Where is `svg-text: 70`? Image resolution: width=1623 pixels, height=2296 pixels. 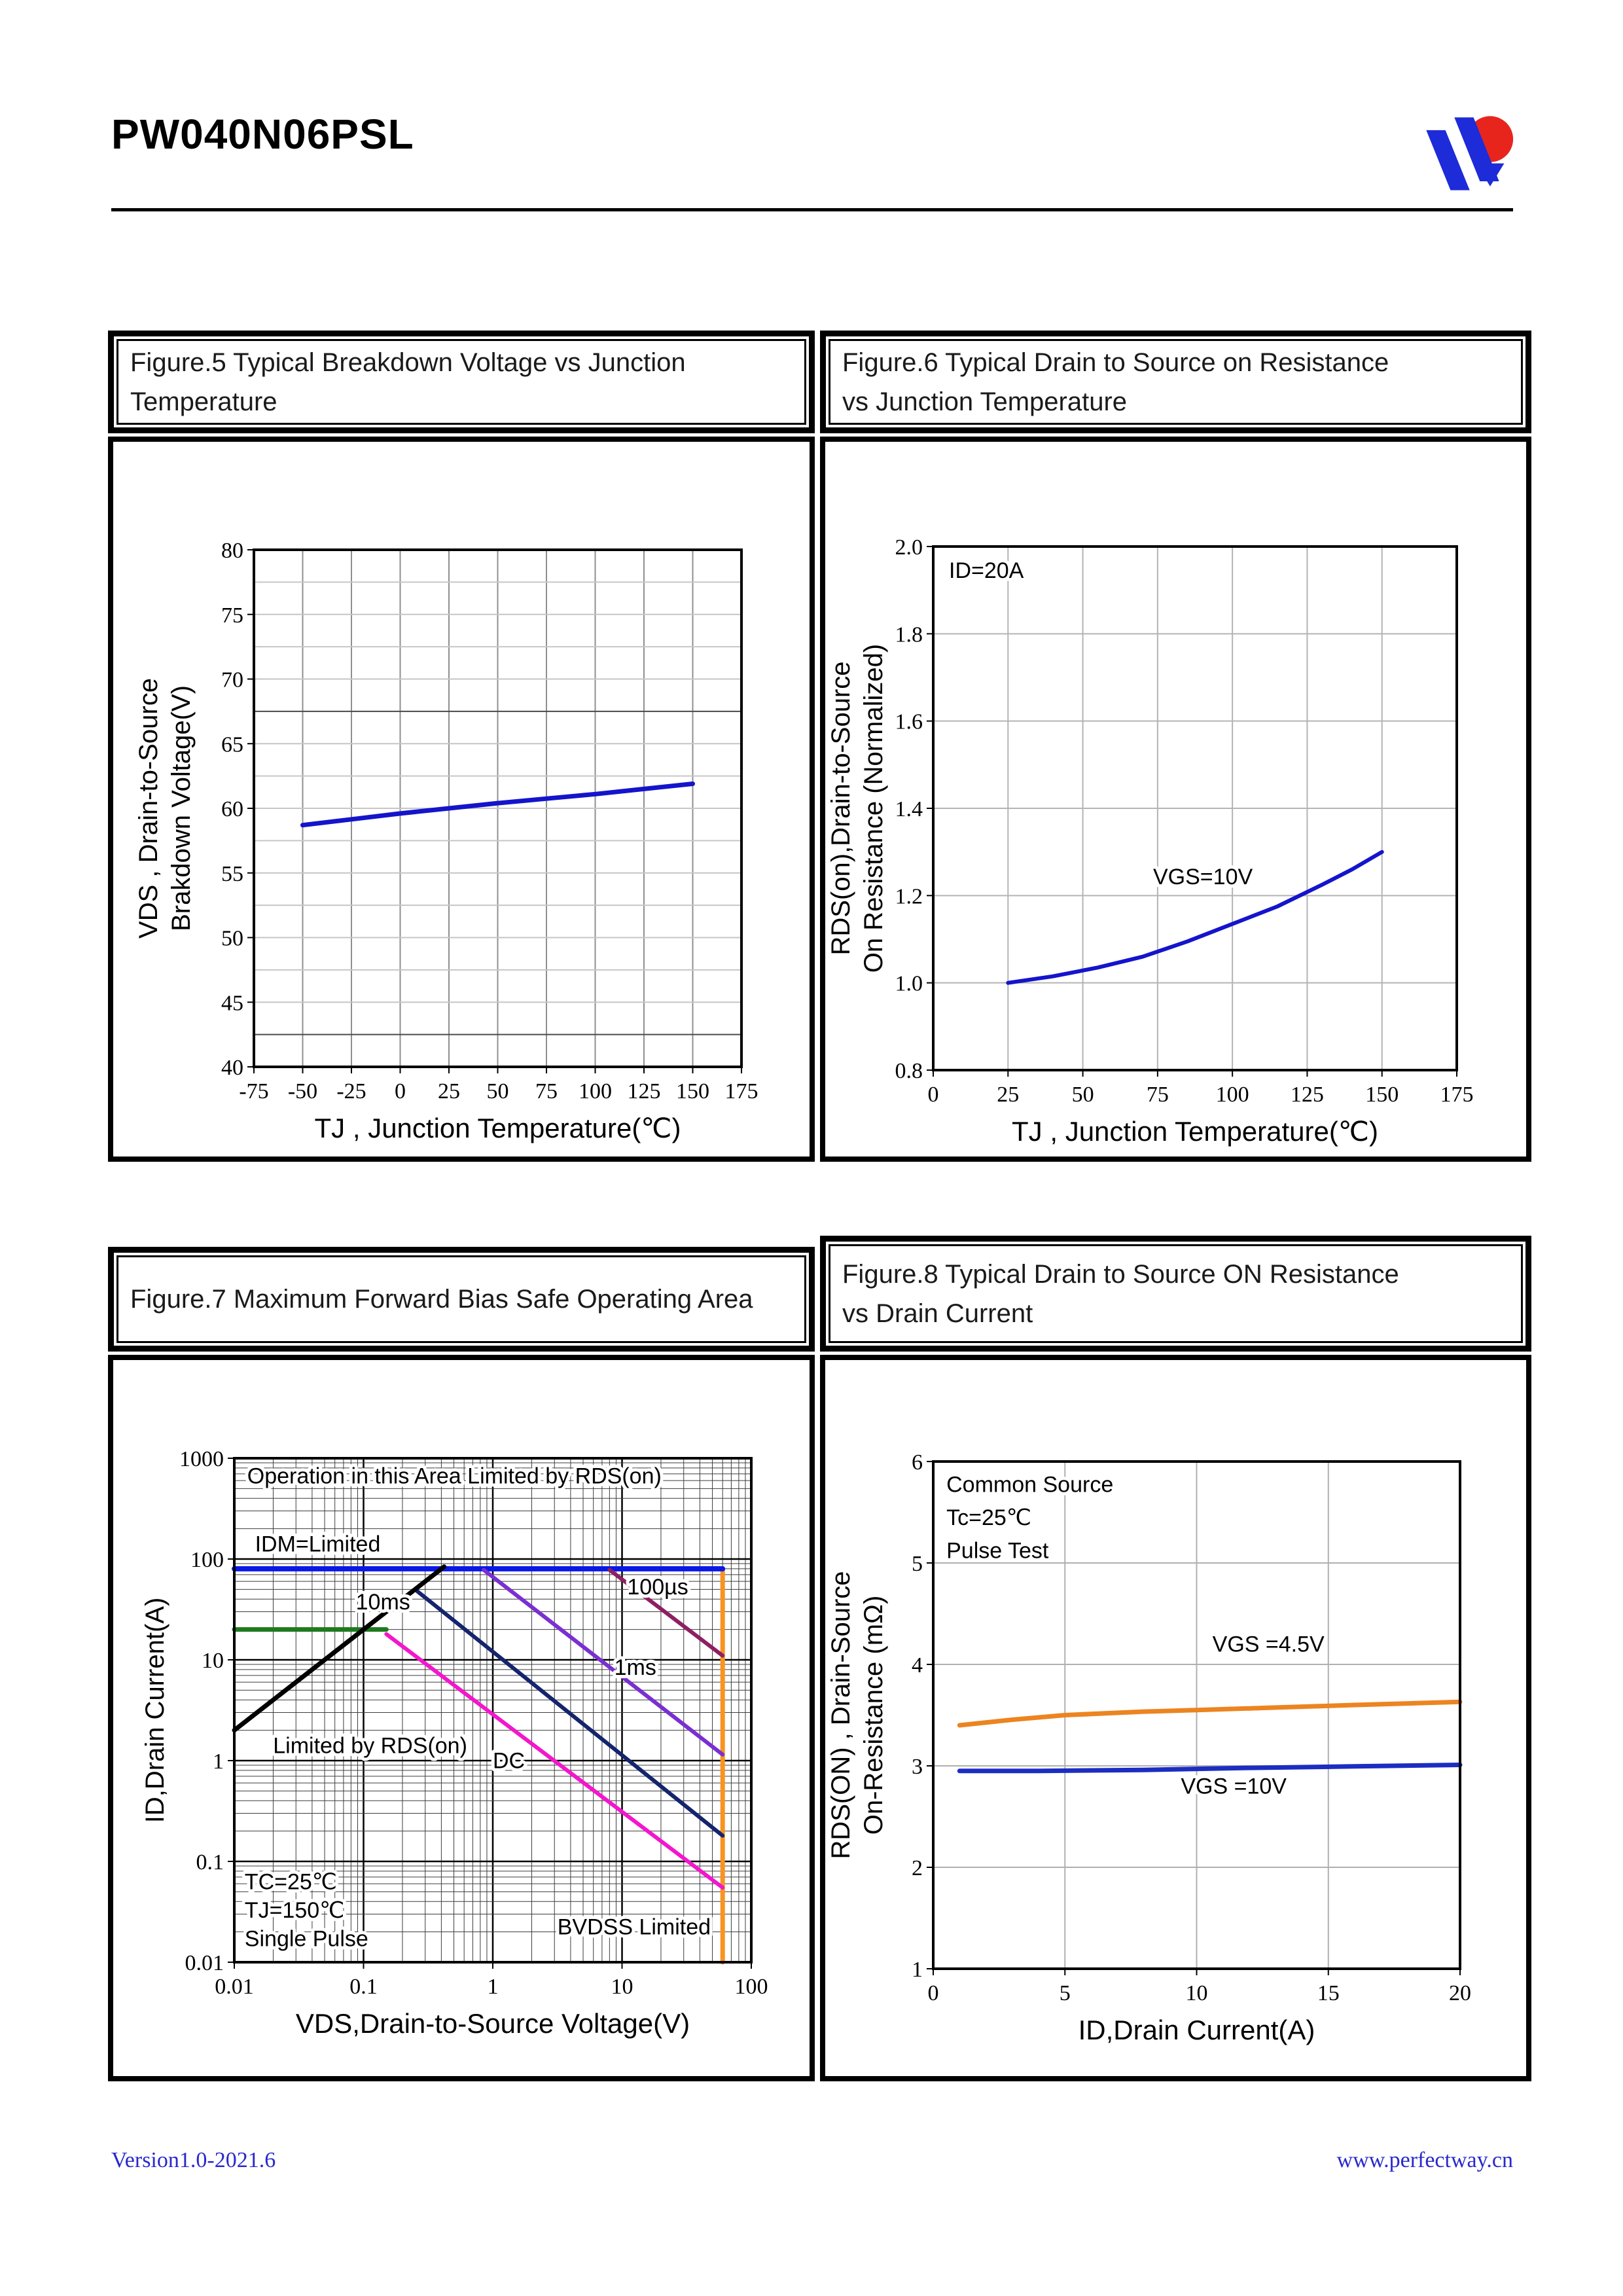 svg-text: 70 is located at coordinates (232, 680).